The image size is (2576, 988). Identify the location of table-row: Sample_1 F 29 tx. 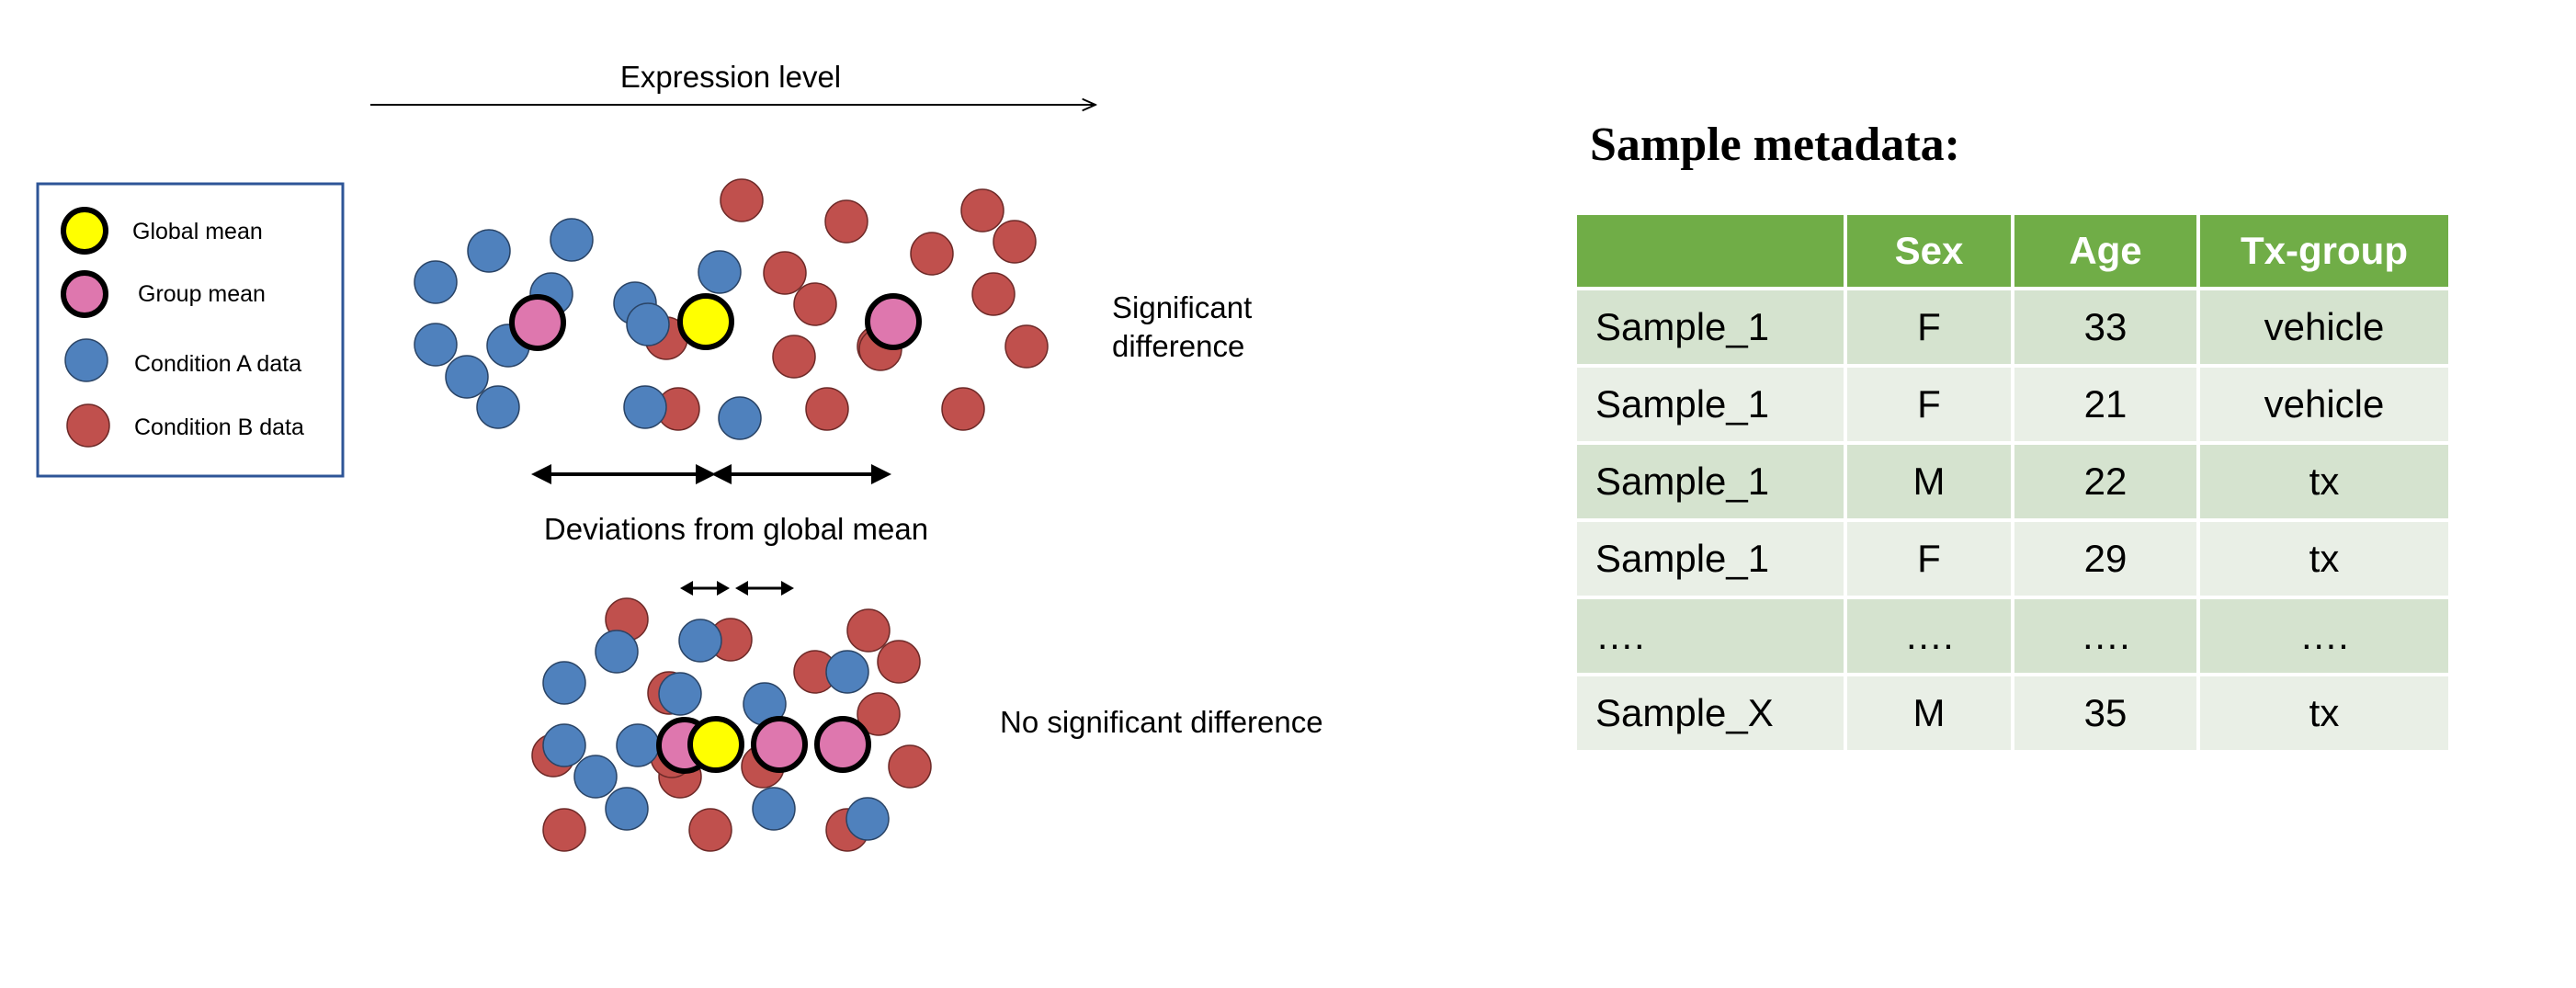
(2012, 559).